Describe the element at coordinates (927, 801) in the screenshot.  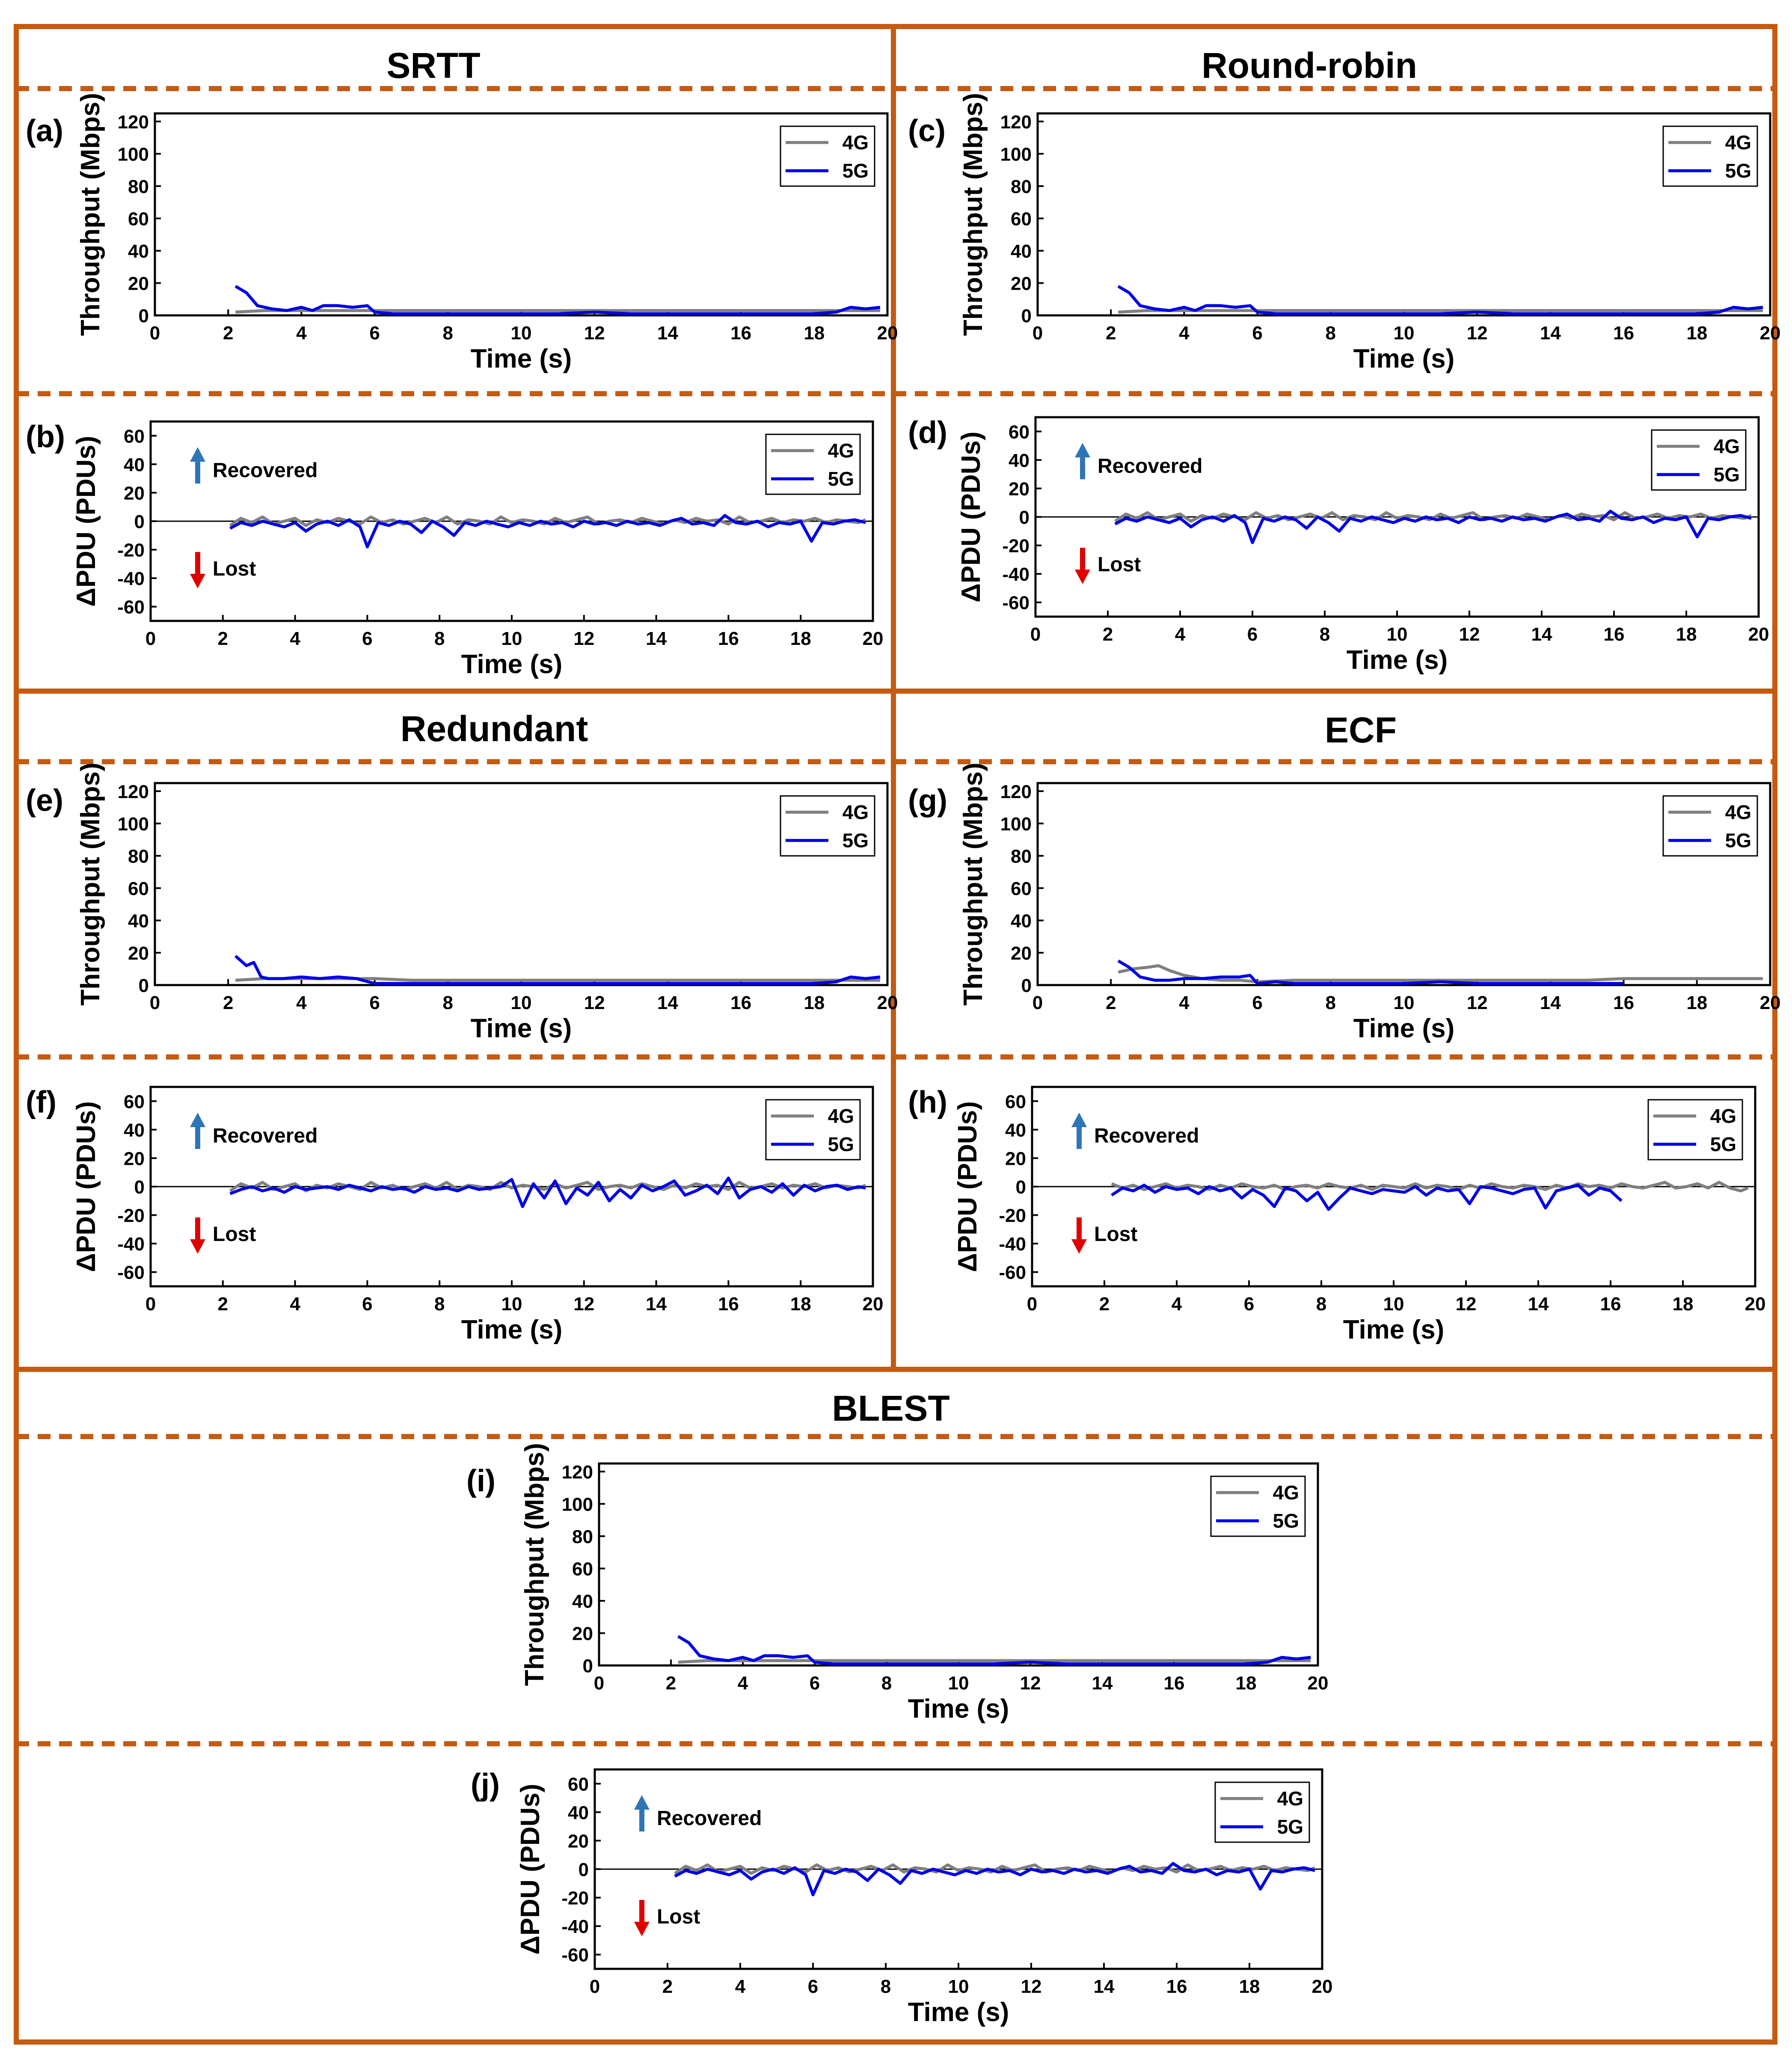
I see `panel-label-g: (g)` at that location.